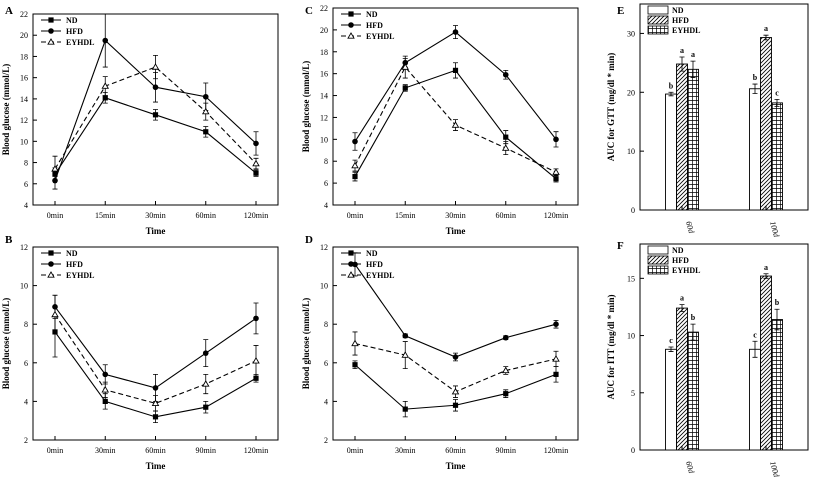 Image resolution: width=827 pixels, height=483 pixels. Describe the element at coordinates (105, 215) in the screenshot. I see `panel-a-x-tick-label: 15min` at that location.